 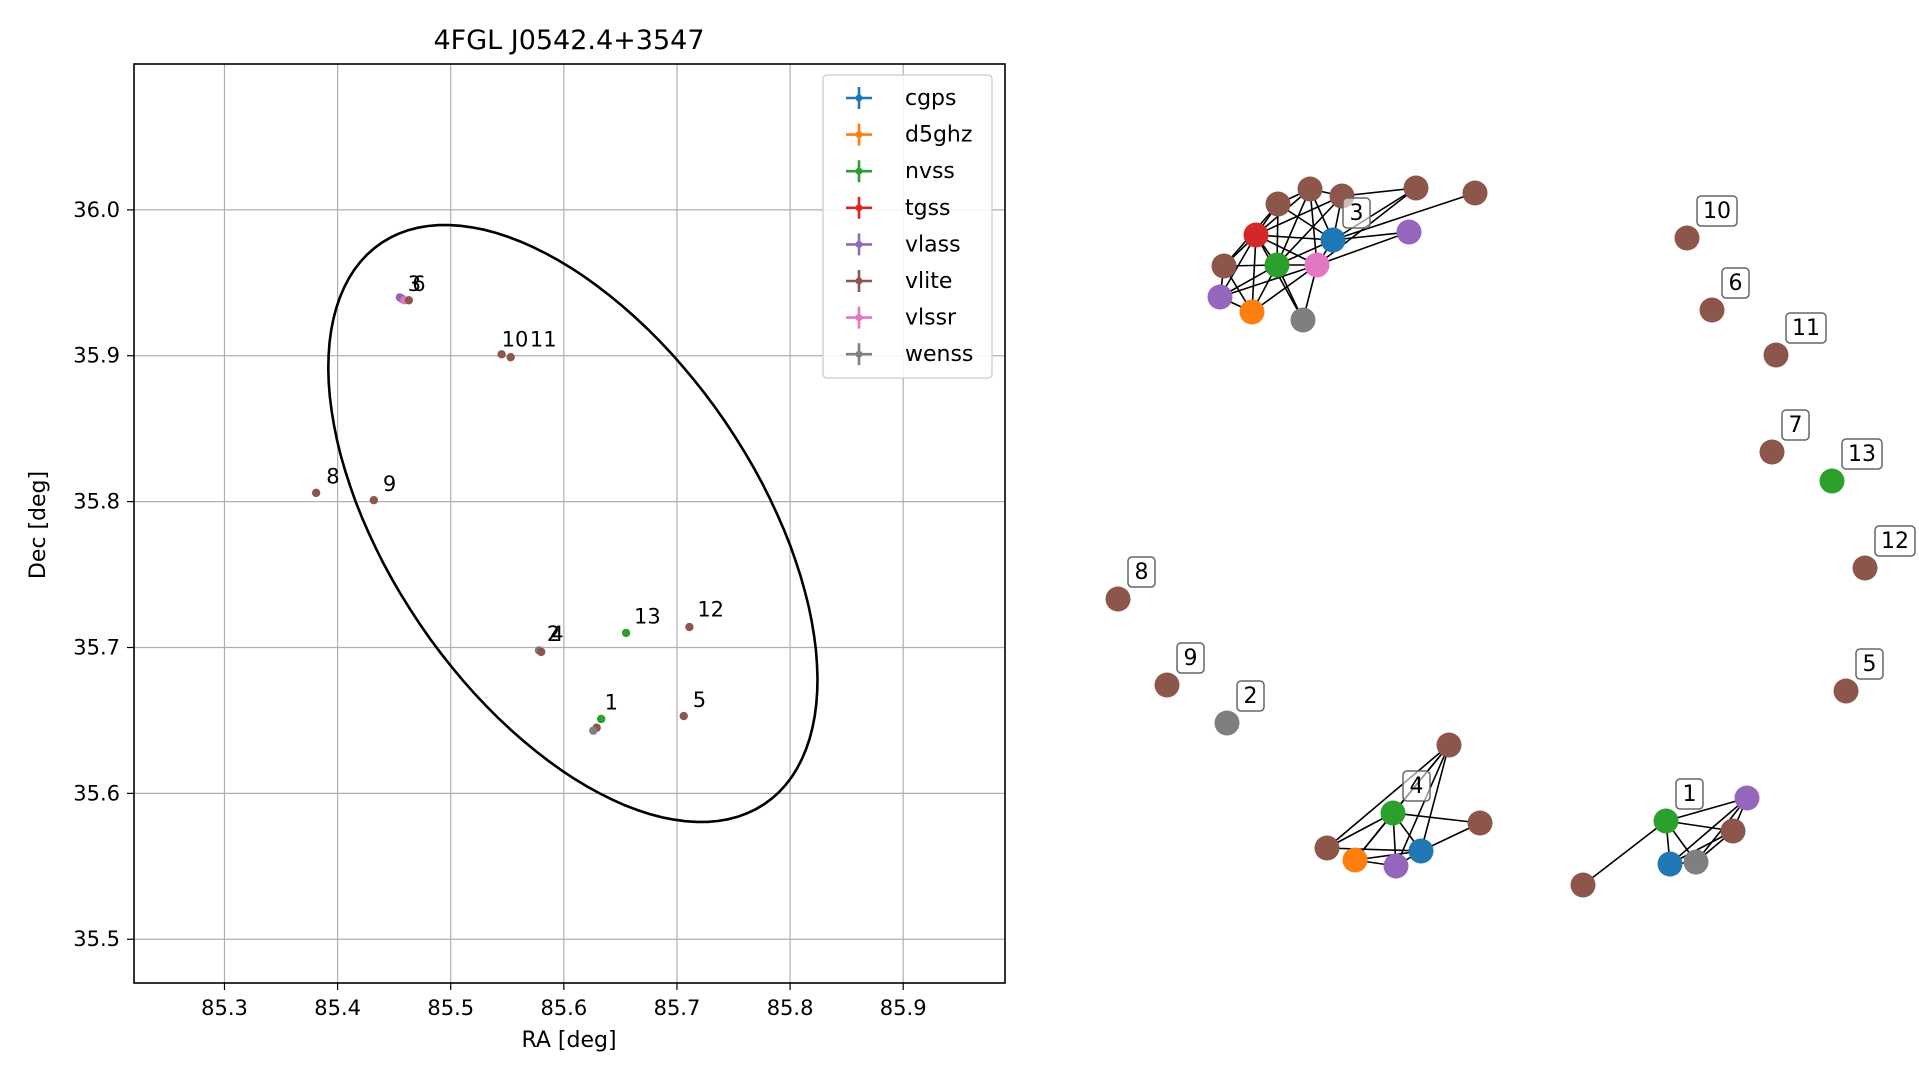 What do you see at coordinates (1870, 664) in the screenshot?
I see `node-label: 5` at bounding box center [1870, 664].